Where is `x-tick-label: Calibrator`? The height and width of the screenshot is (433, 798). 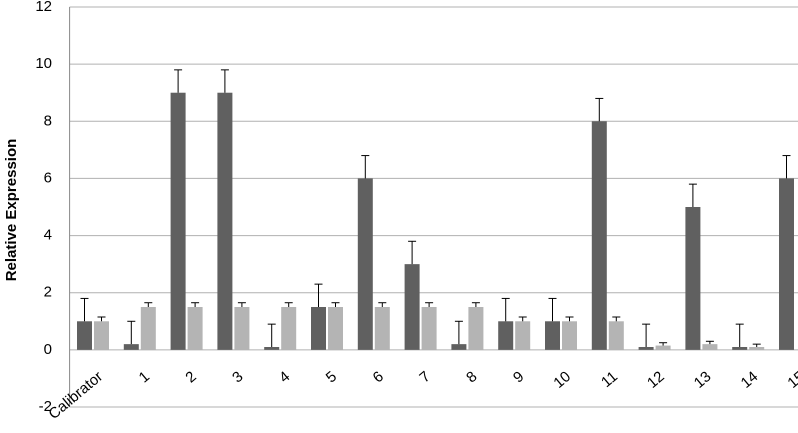 x-tick-label: Calibrator is located at coordinates (75, 395).